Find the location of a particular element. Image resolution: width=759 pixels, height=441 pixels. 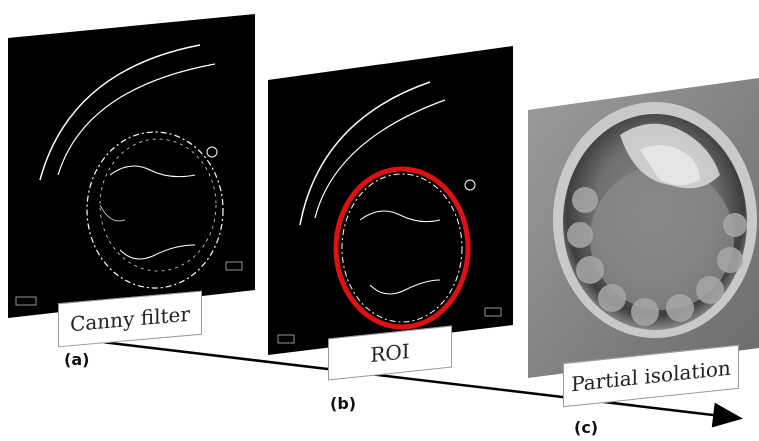

roi-ellipse is located at coordinates (402, 248).